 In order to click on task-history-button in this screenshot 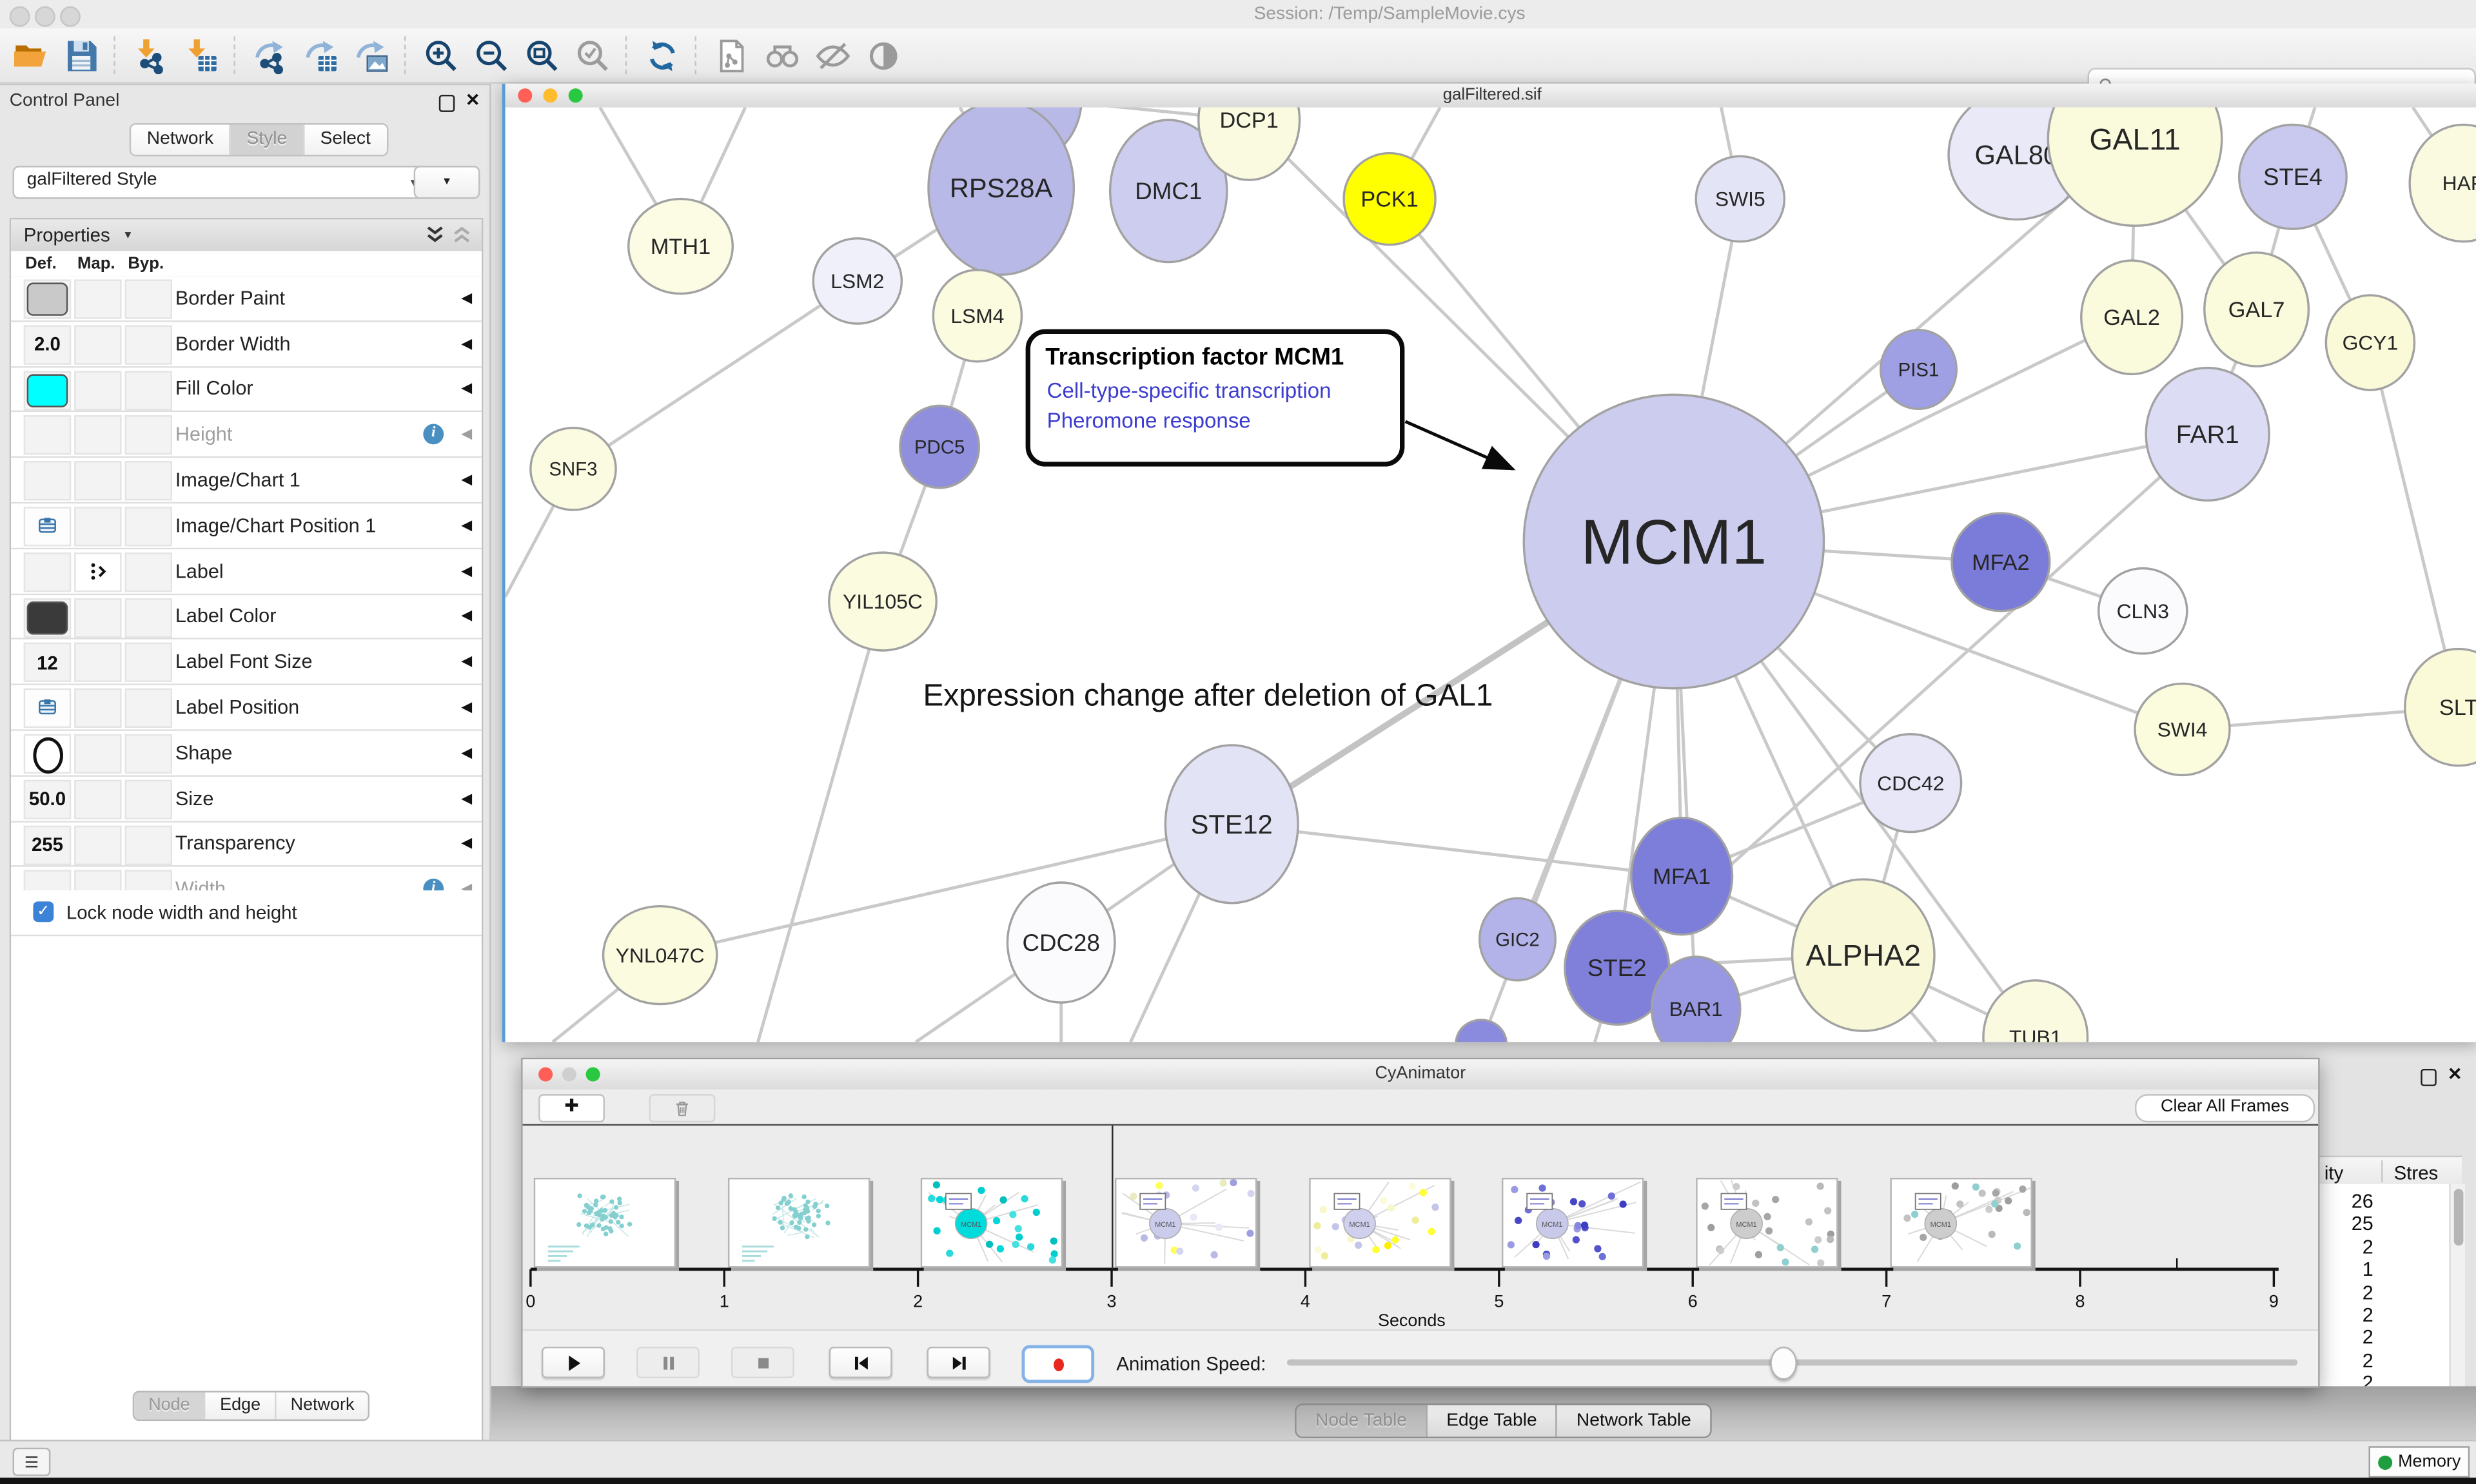, I will do `click(31, 1461)`.